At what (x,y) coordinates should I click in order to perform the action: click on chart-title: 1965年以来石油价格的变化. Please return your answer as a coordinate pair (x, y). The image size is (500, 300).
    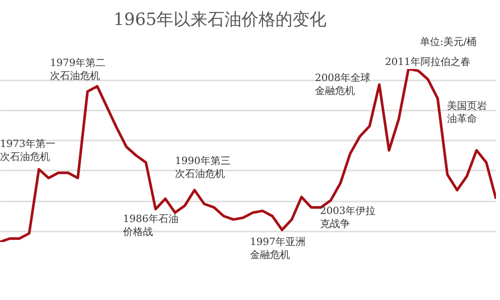
    Looking at the image, I should click on (220, 20).